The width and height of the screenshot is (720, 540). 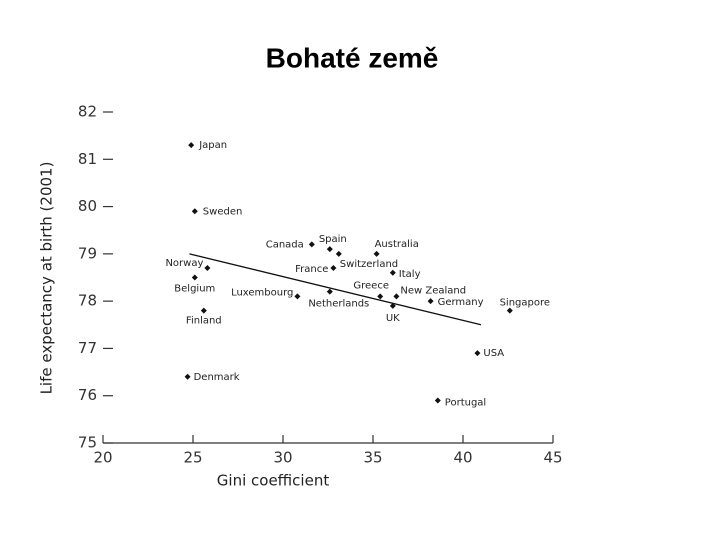 I want to click on point-label: Denmark, so click(x=217, y=377).